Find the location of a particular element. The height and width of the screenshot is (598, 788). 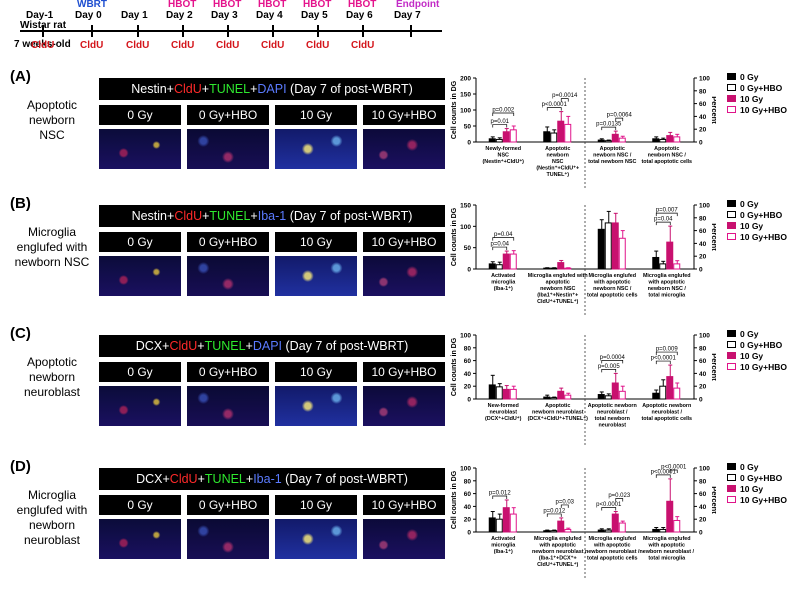

category-label: Activated is located at coordinates (503, 276).